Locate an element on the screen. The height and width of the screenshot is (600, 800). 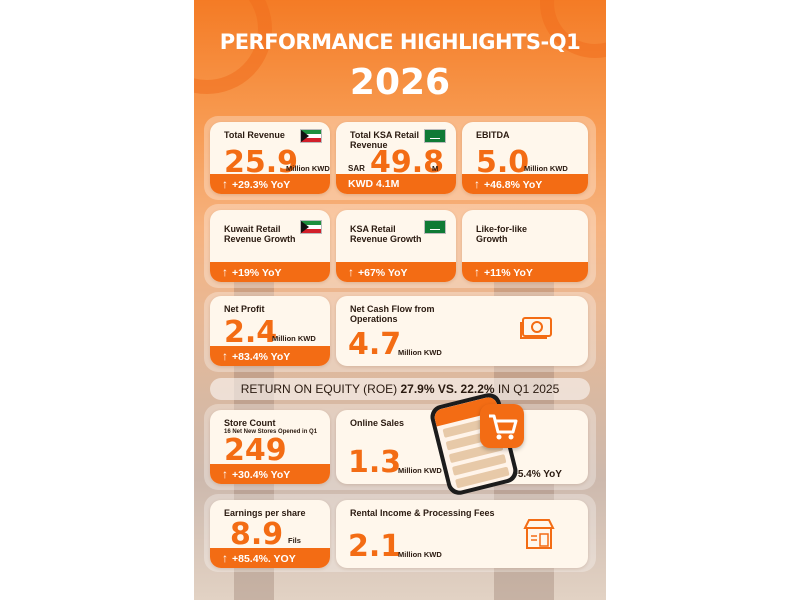
change-bar: ↑ +19% YoY is located at coordinates (270, 272).